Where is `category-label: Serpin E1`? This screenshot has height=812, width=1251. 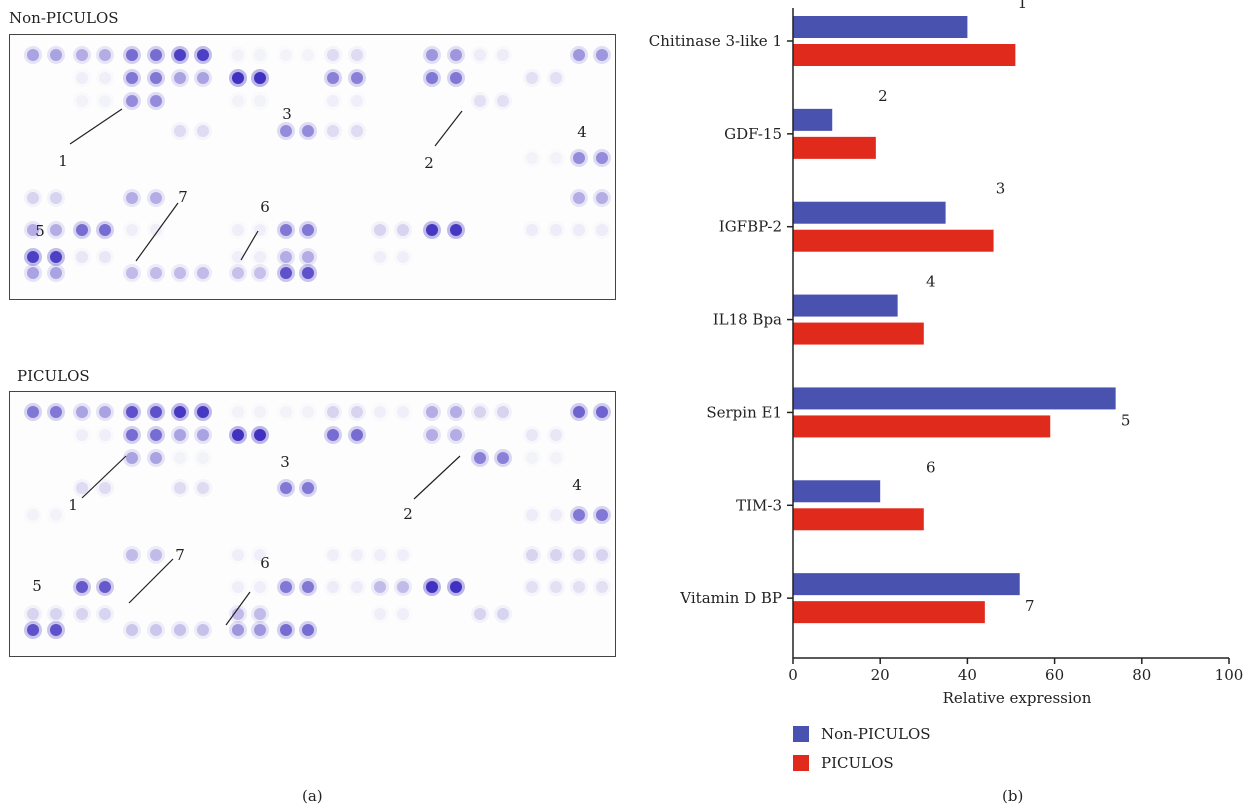
category-label: Serpin E1 is located at coordinates (744, 412).